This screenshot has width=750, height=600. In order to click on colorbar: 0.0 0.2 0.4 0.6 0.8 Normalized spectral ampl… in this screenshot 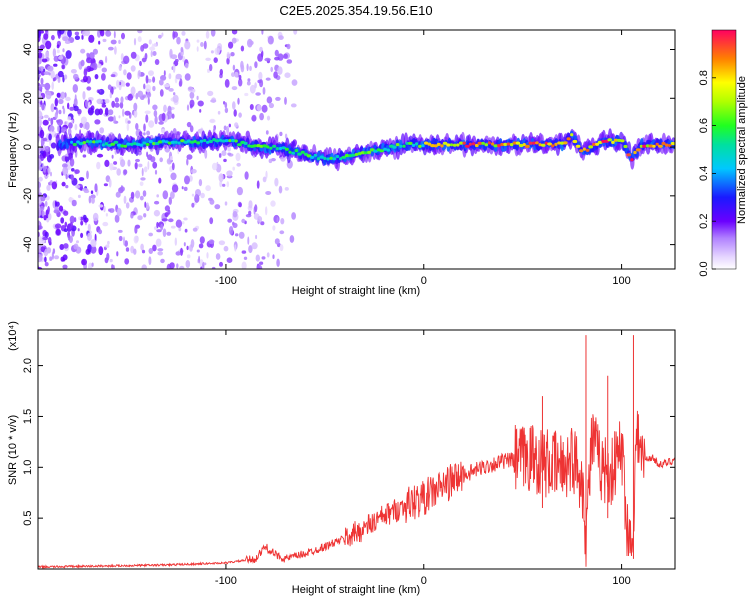, I will do `click(723, 153)`.